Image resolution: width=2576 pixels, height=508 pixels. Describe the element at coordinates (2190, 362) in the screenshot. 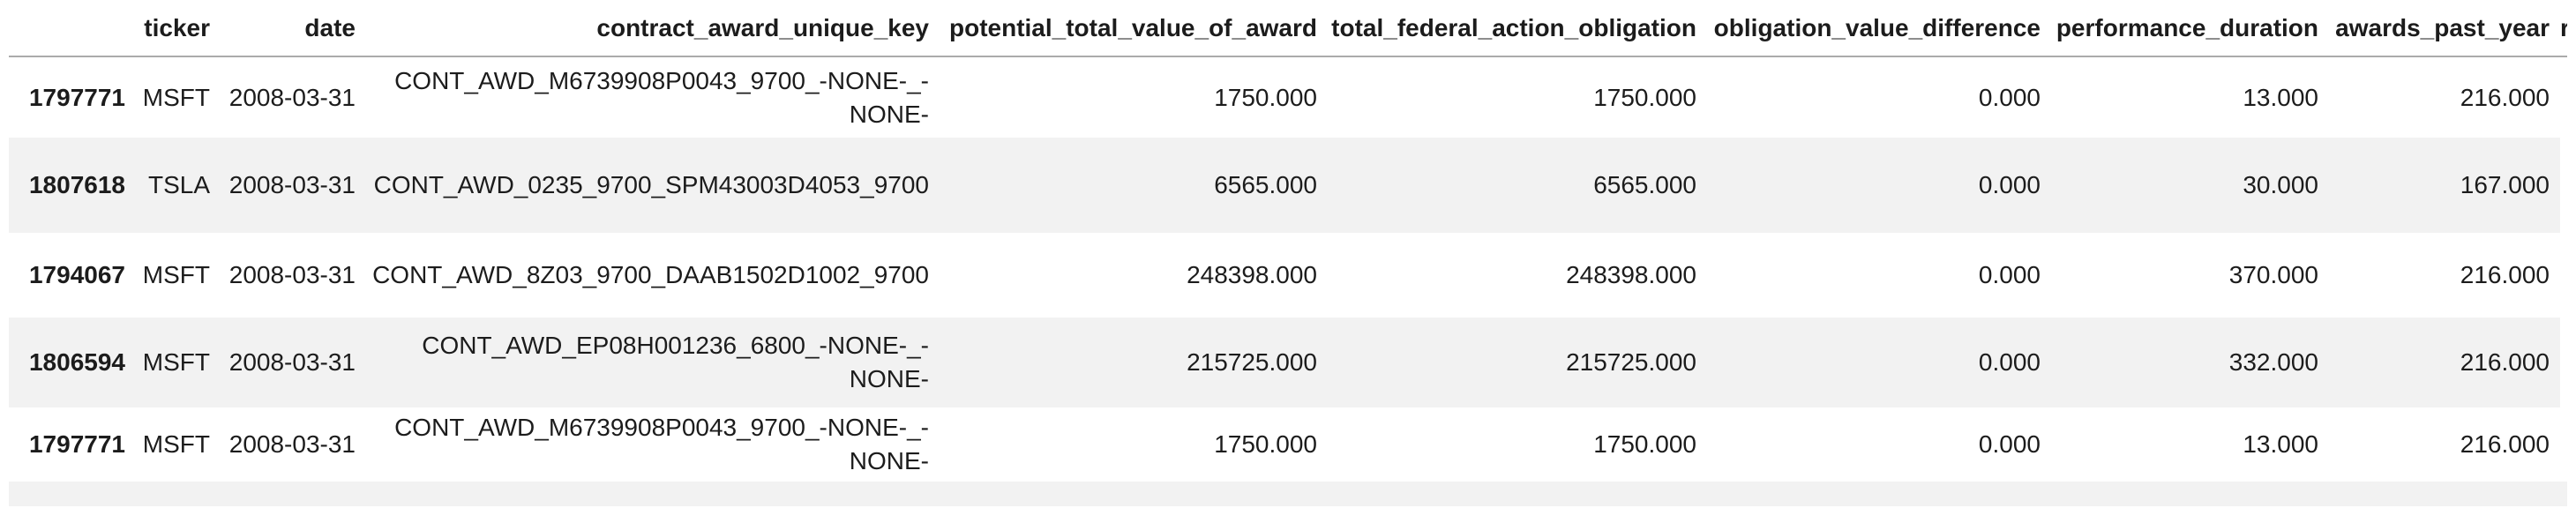

I see `cell-performance-duration: 332.000` at that location.